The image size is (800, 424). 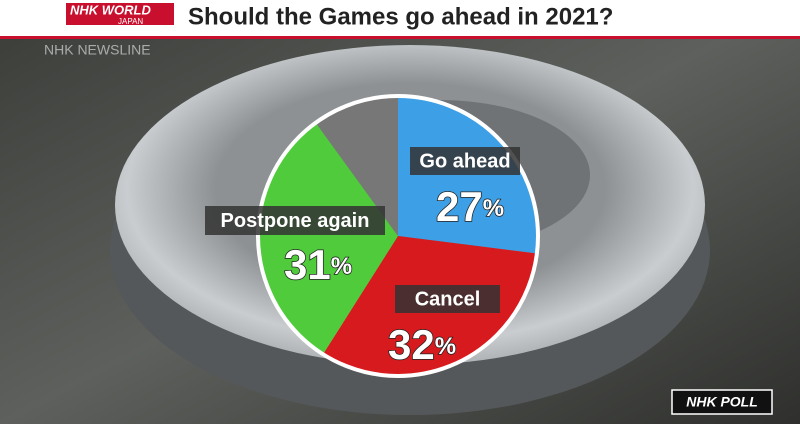 I want to click on badge: NHK POLL, so click(x=722, y=402).